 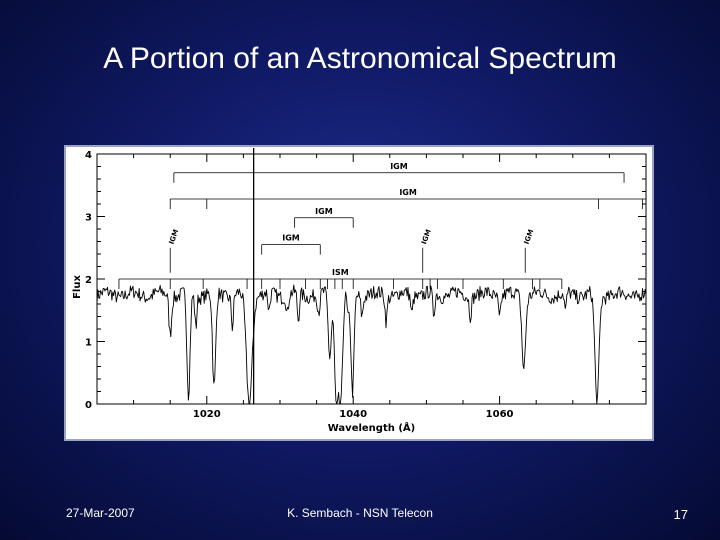 I want to click on y-tick-label: 3, so click(x=88, y=218).